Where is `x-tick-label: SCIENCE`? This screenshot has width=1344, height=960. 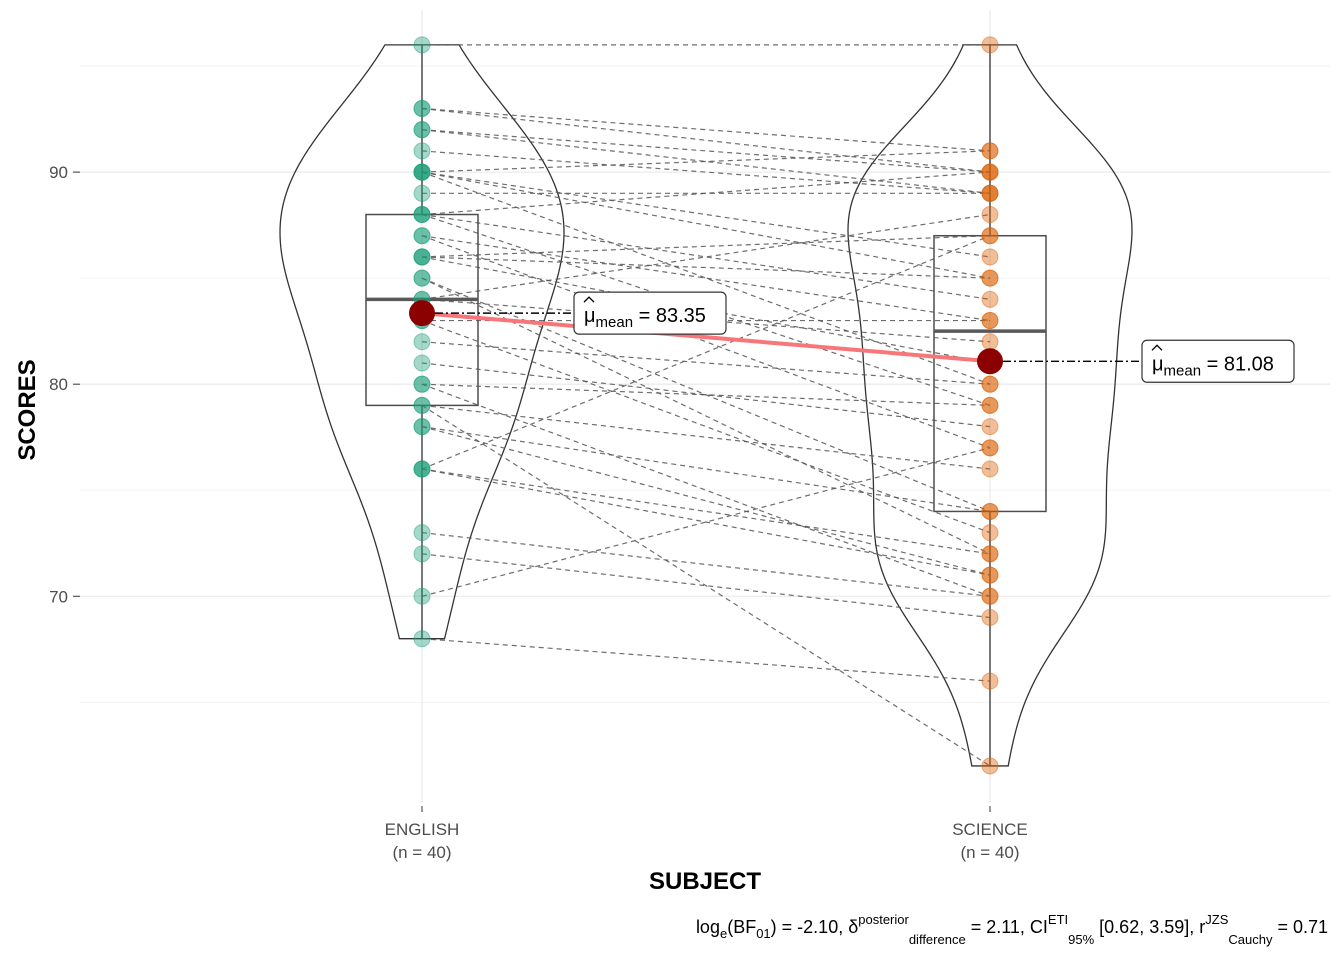
x-tick-label: SCIENCE is located at coordinates (990, 829).